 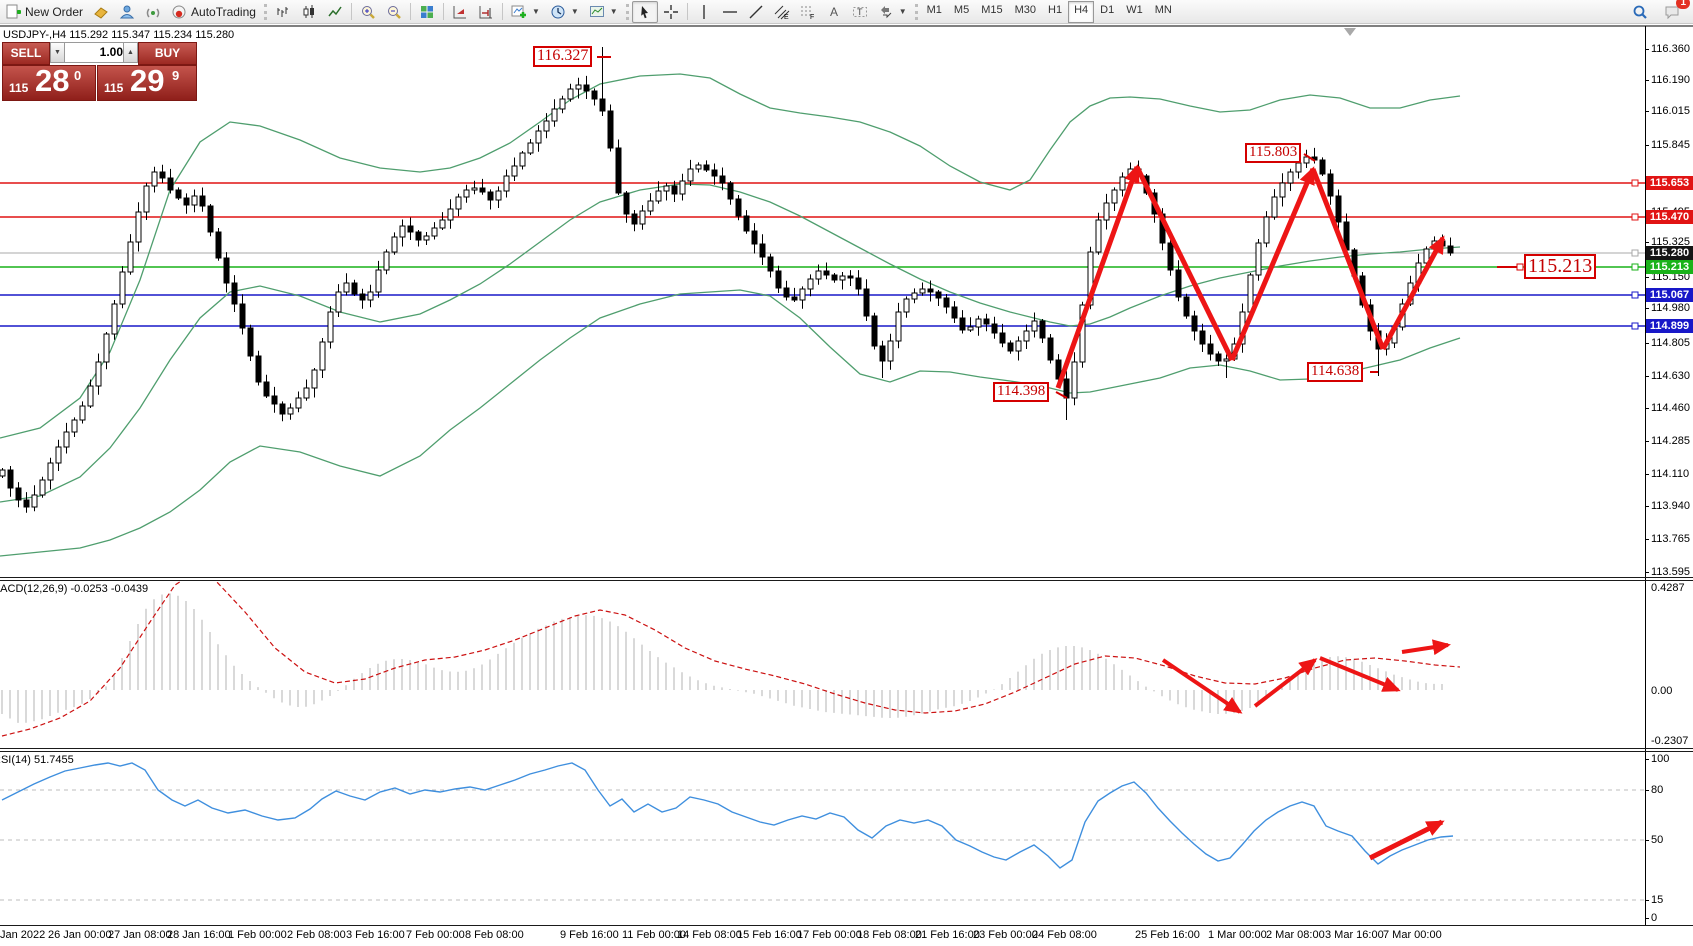 What do you see at coordinates (525, 12) in the screenshot?
I see `new-chart-button: ▼` at bounding box center [525, 12].